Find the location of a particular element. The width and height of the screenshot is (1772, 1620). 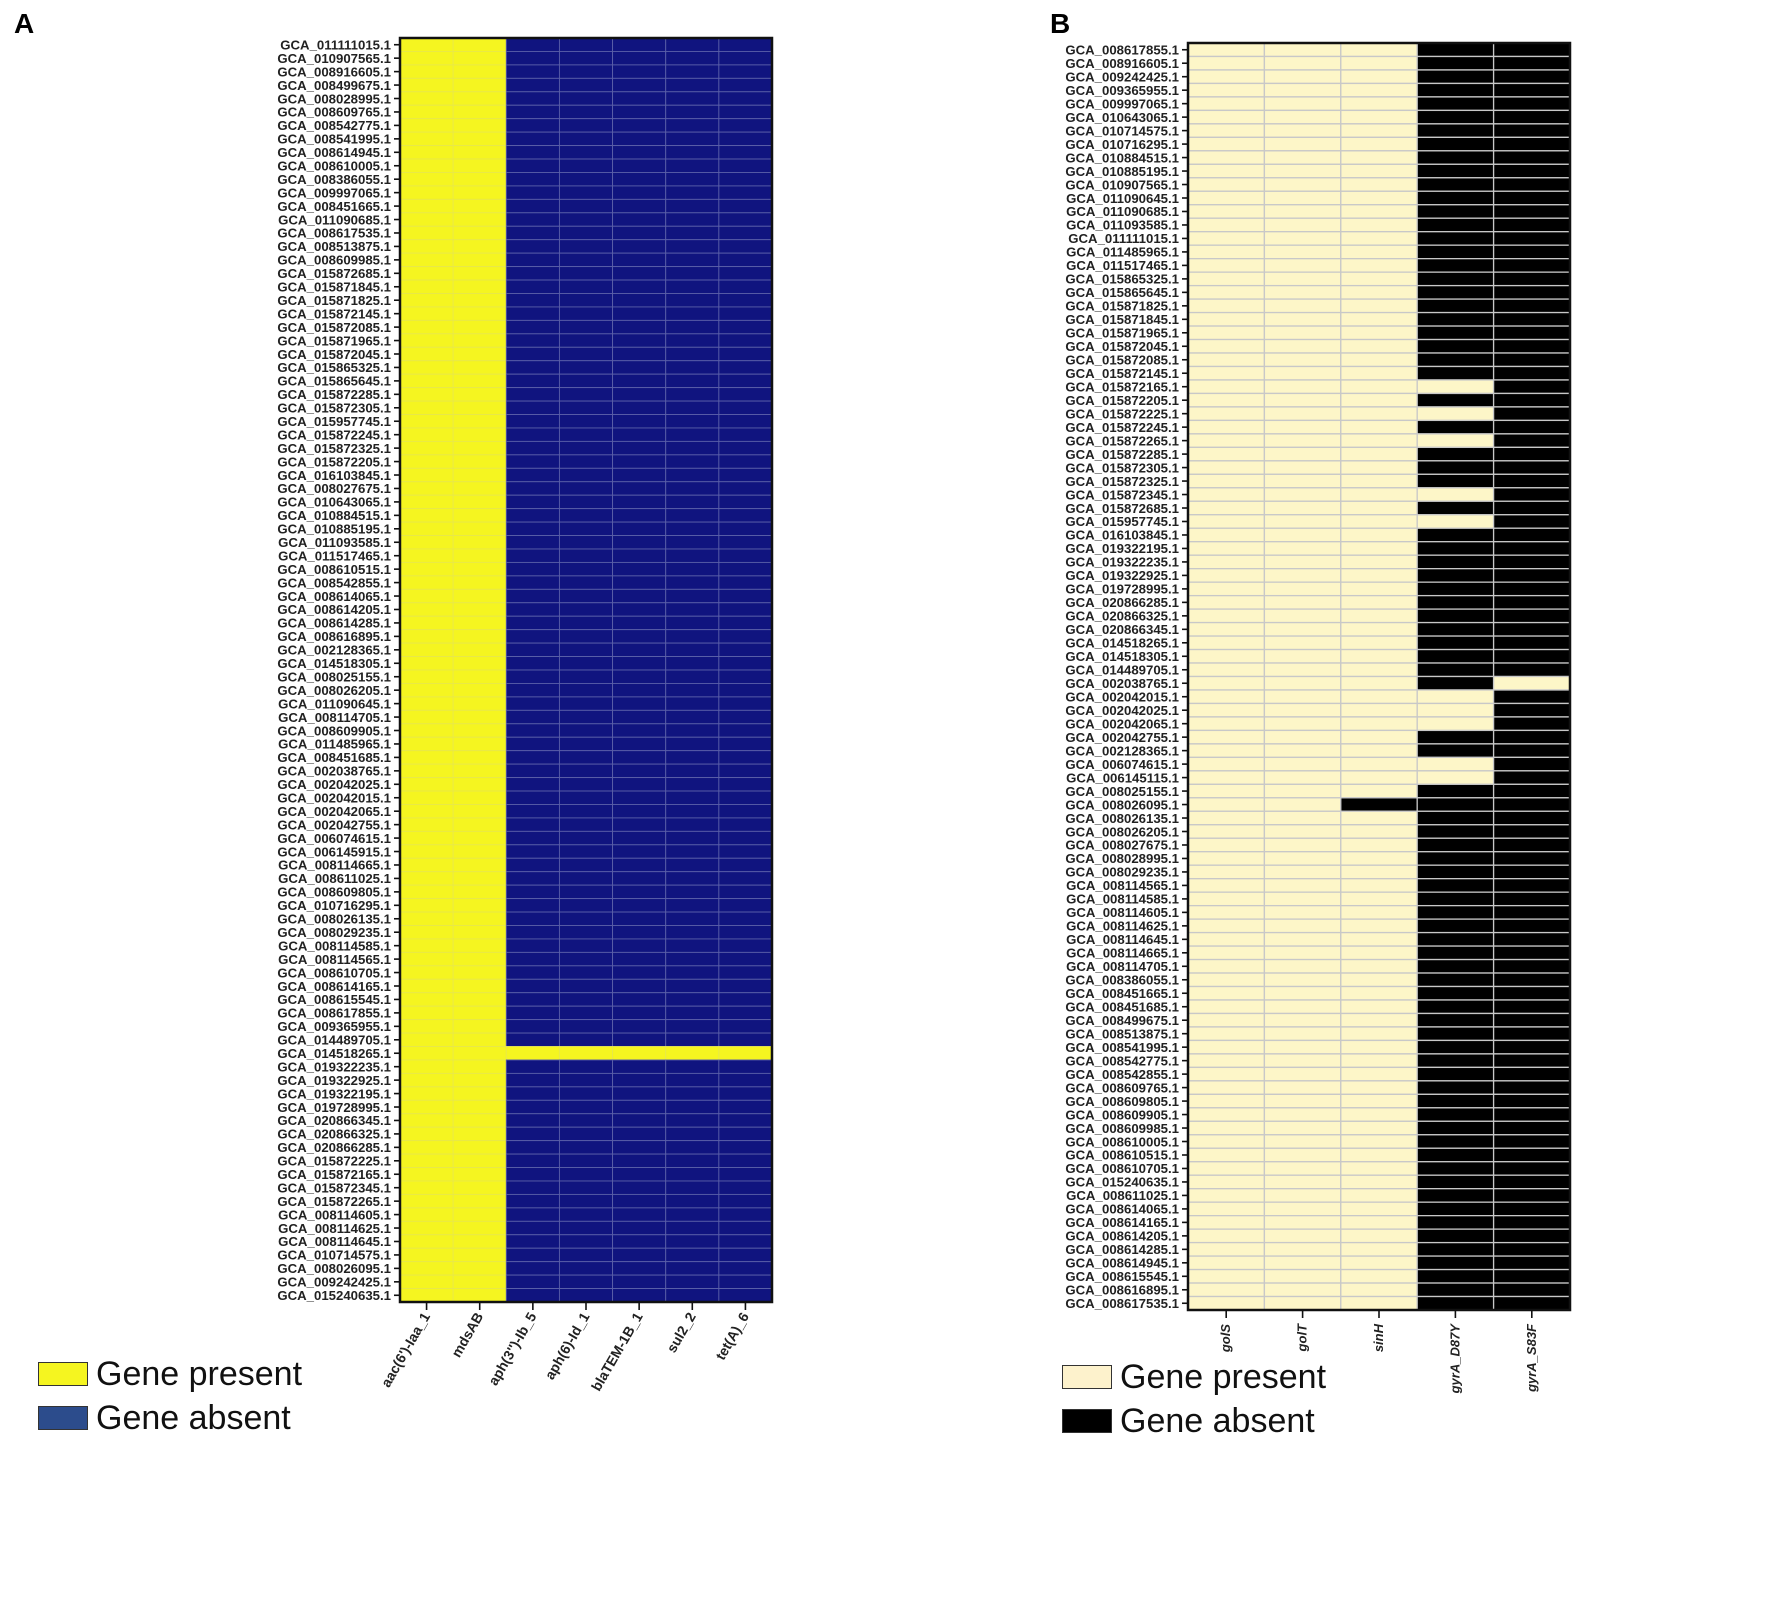

row-label: GCA_015240635.1 is located at coordinates (1122, 1182).